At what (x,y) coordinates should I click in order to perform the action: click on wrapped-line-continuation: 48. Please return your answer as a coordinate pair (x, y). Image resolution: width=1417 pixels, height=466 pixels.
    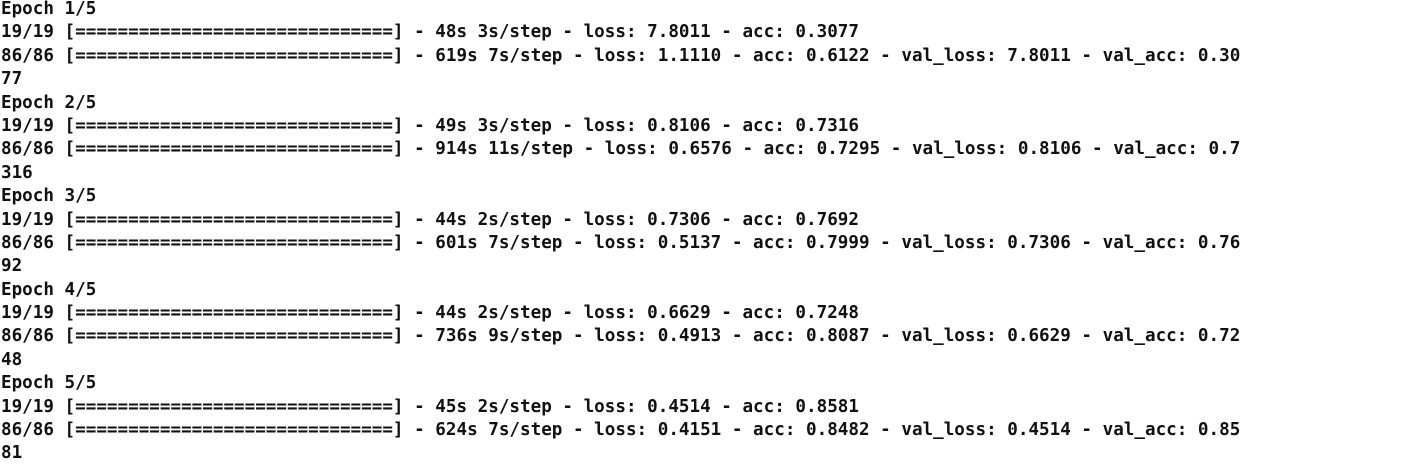
    Looking at the image, I should click on (12, 359).